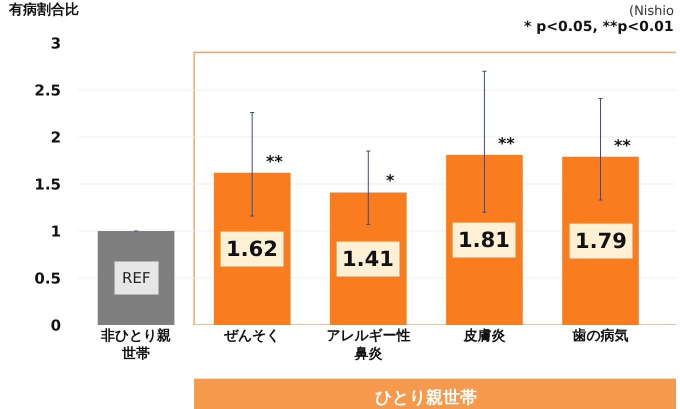 The height and width of the screenshot is (409, 680). I want to click on y-tick-label: 3, so click(55, 43).